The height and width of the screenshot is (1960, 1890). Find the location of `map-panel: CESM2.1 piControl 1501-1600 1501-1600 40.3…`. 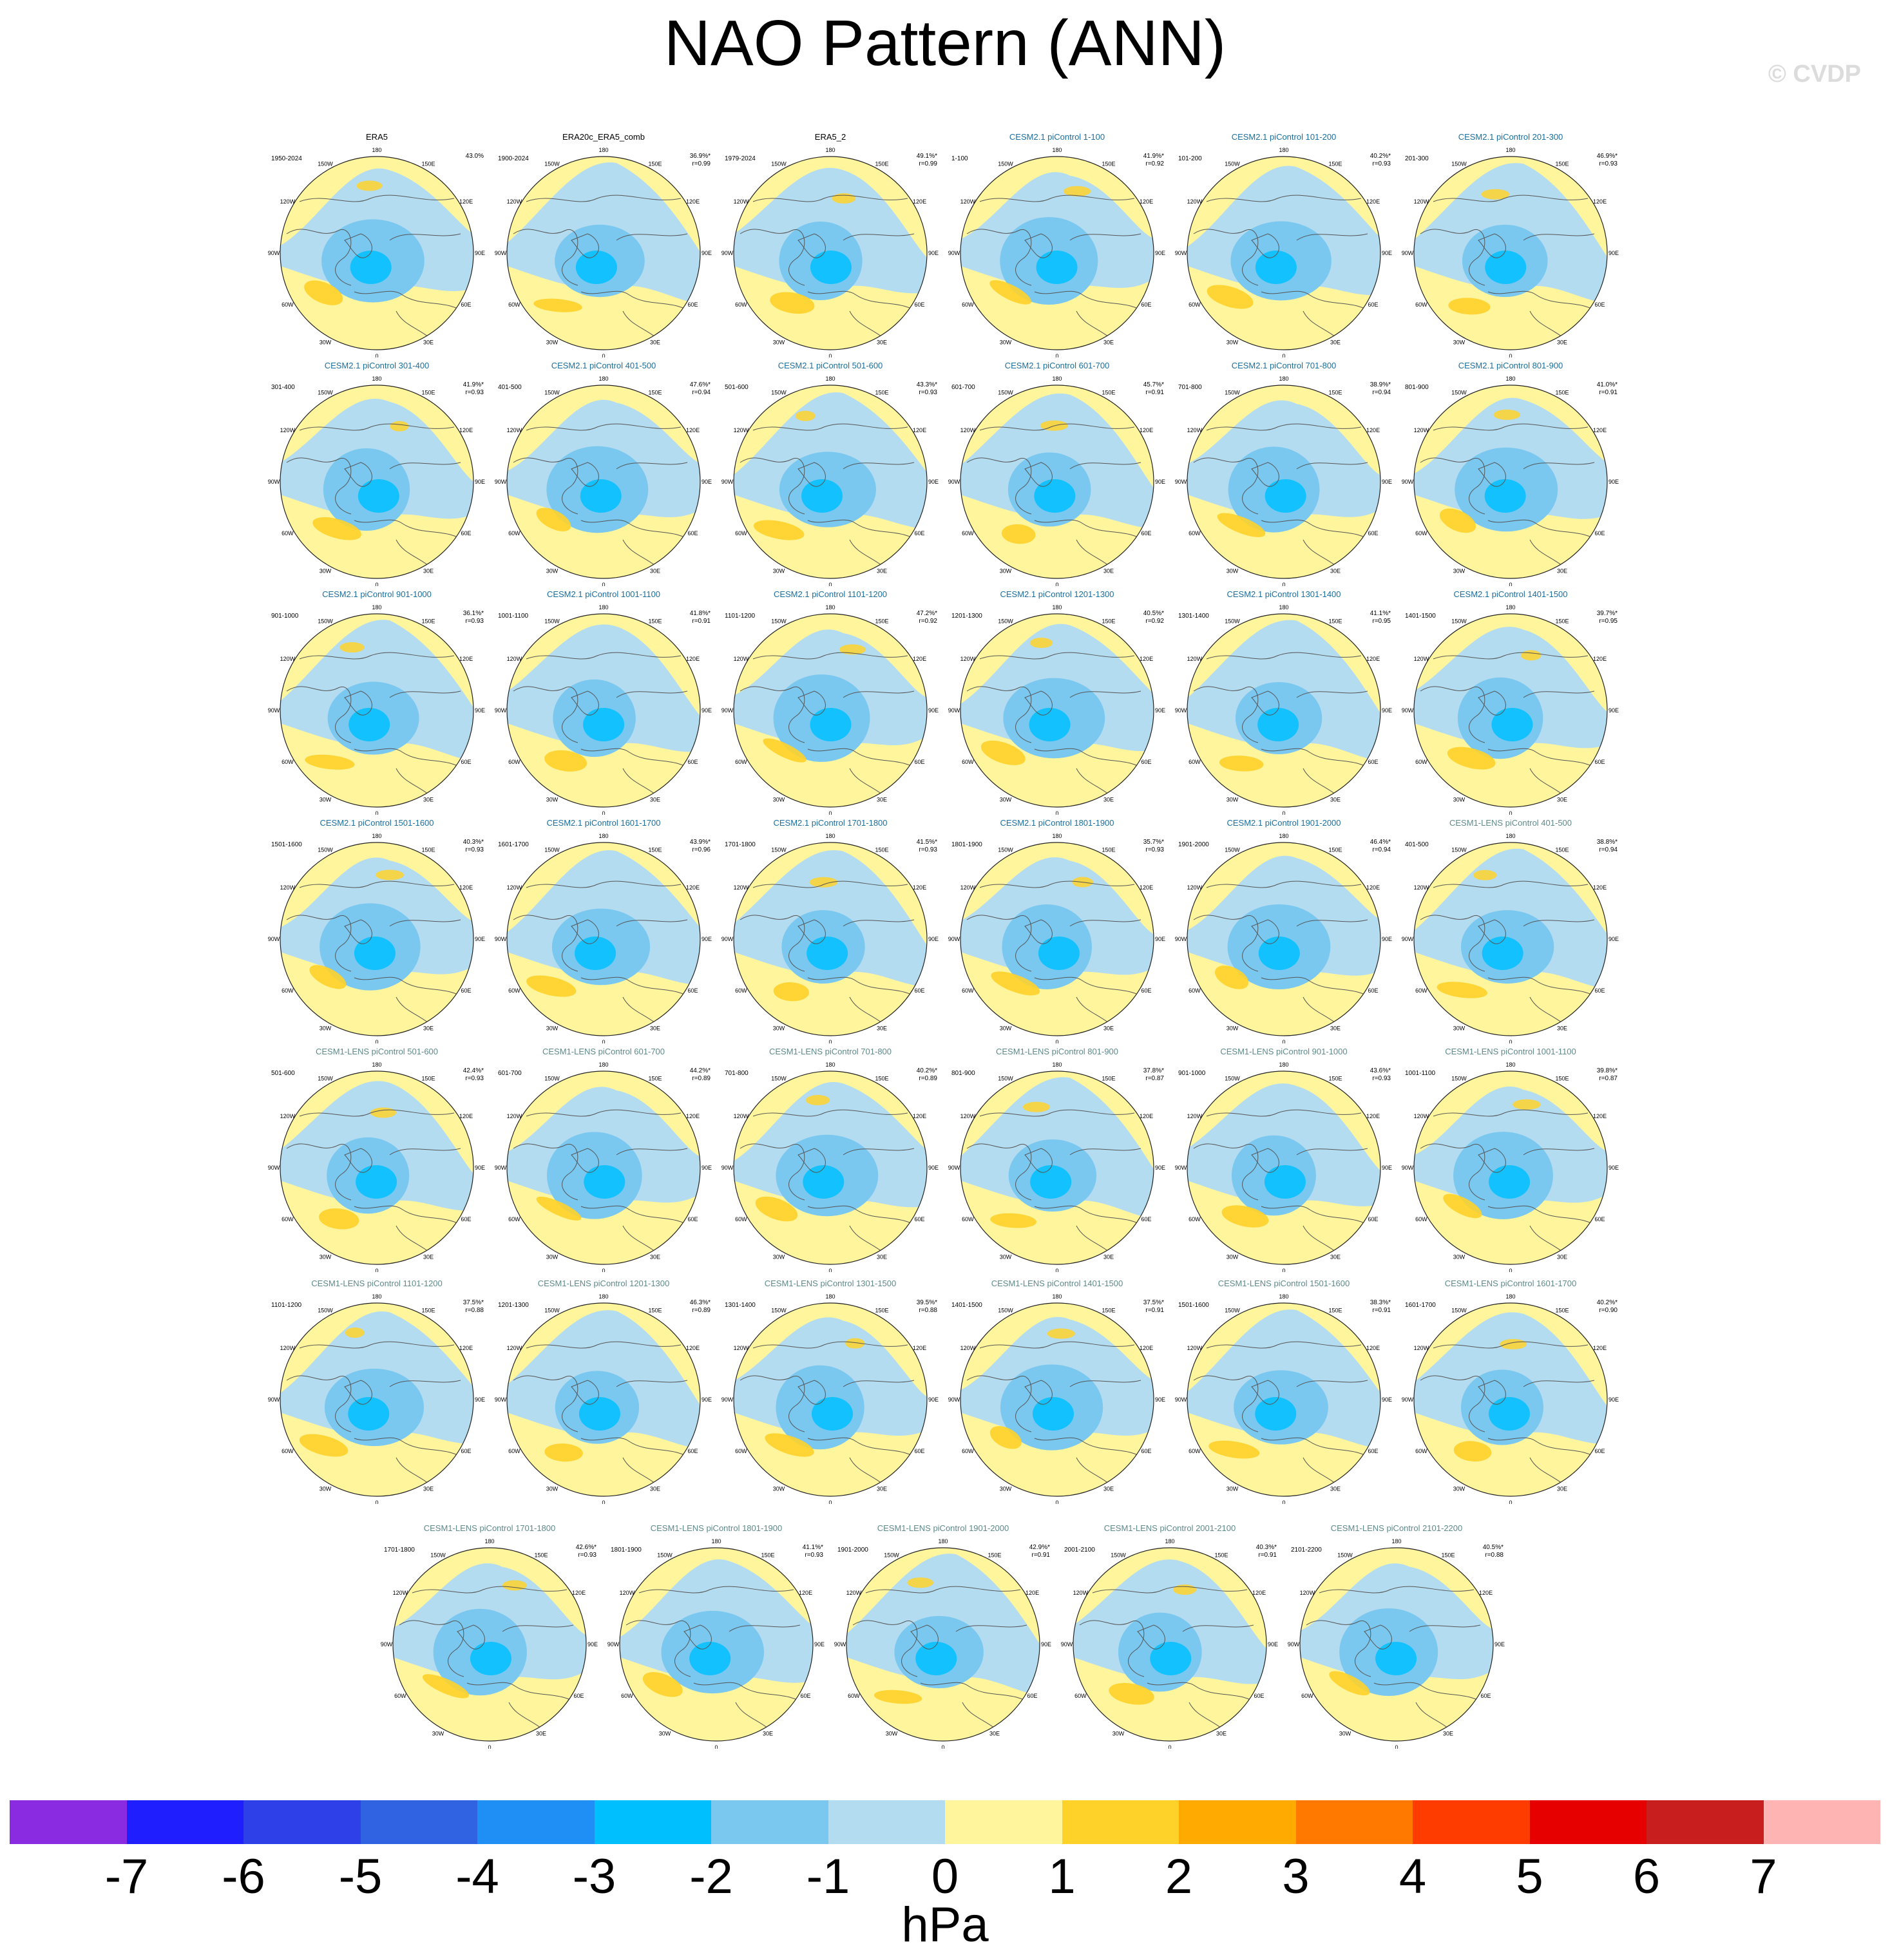

map-panel: CESM2.1 piControl 1501-1600 1501-1600 40.3… is located at coordinates (377, 930).